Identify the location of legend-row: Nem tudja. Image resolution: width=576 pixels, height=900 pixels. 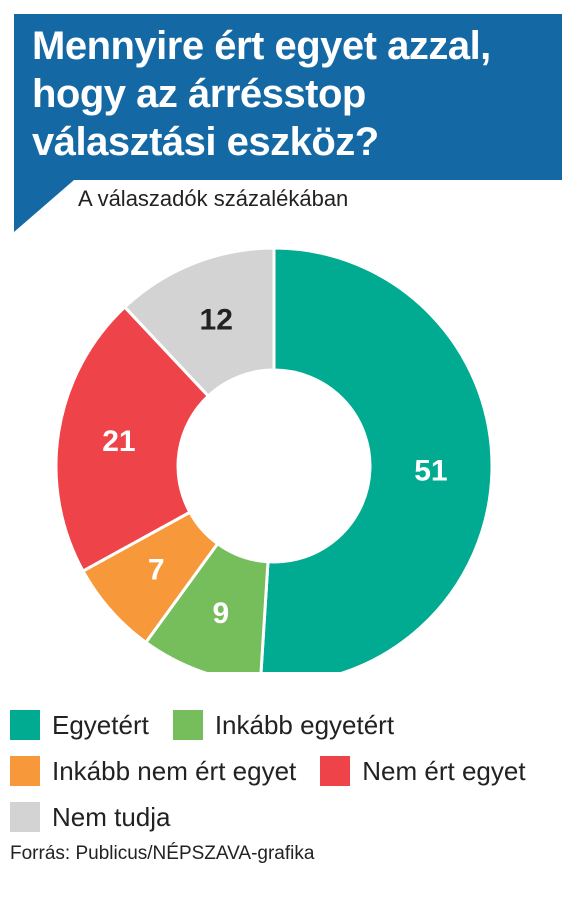
(280, 817).